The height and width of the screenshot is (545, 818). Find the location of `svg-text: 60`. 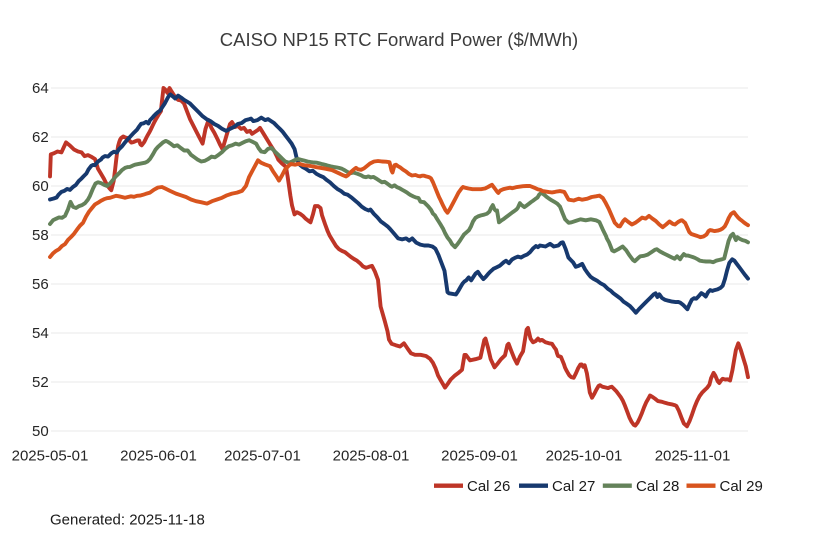

svg-text: 60 is located at coordinates (40, 186).